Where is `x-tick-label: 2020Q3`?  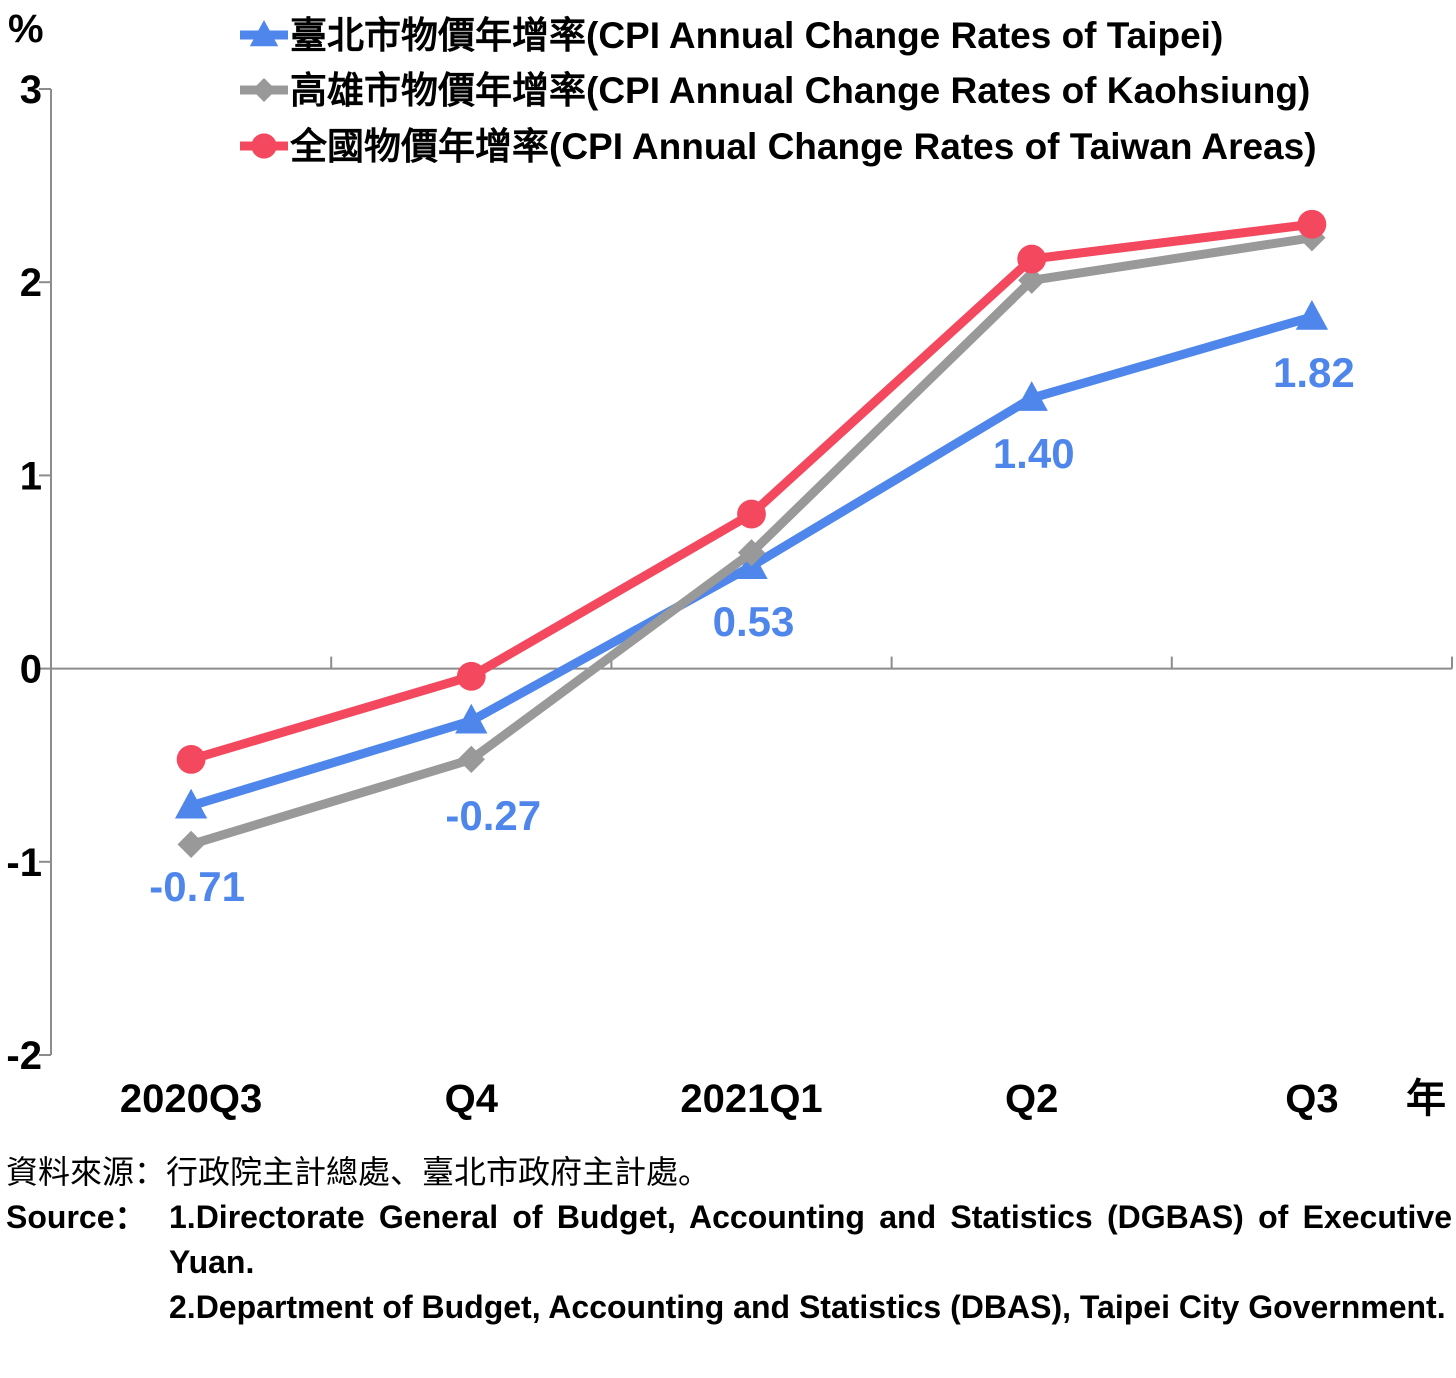
x-tick-label: 2020Q3 is located at coordinates (191, 1099).